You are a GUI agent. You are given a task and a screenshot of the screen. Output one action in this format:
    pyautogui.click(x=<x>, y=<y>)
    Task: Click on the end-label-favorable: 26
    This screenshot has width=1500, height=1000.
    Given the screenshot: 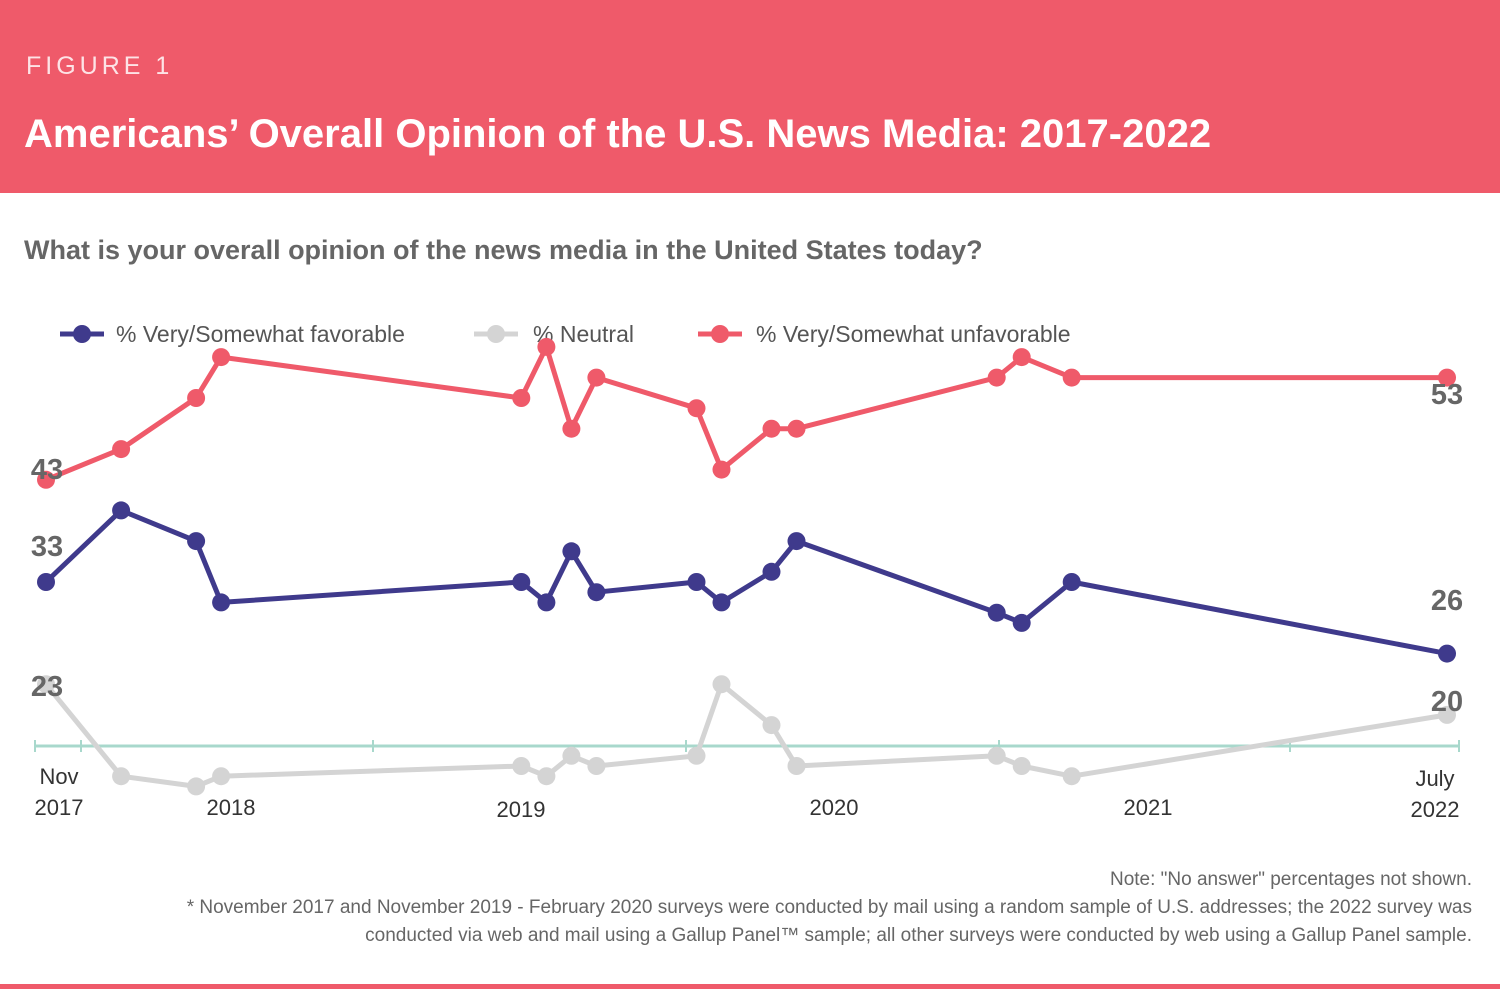 What is the action you would take?
    pyautogui.click(x=1447, y=601)
    